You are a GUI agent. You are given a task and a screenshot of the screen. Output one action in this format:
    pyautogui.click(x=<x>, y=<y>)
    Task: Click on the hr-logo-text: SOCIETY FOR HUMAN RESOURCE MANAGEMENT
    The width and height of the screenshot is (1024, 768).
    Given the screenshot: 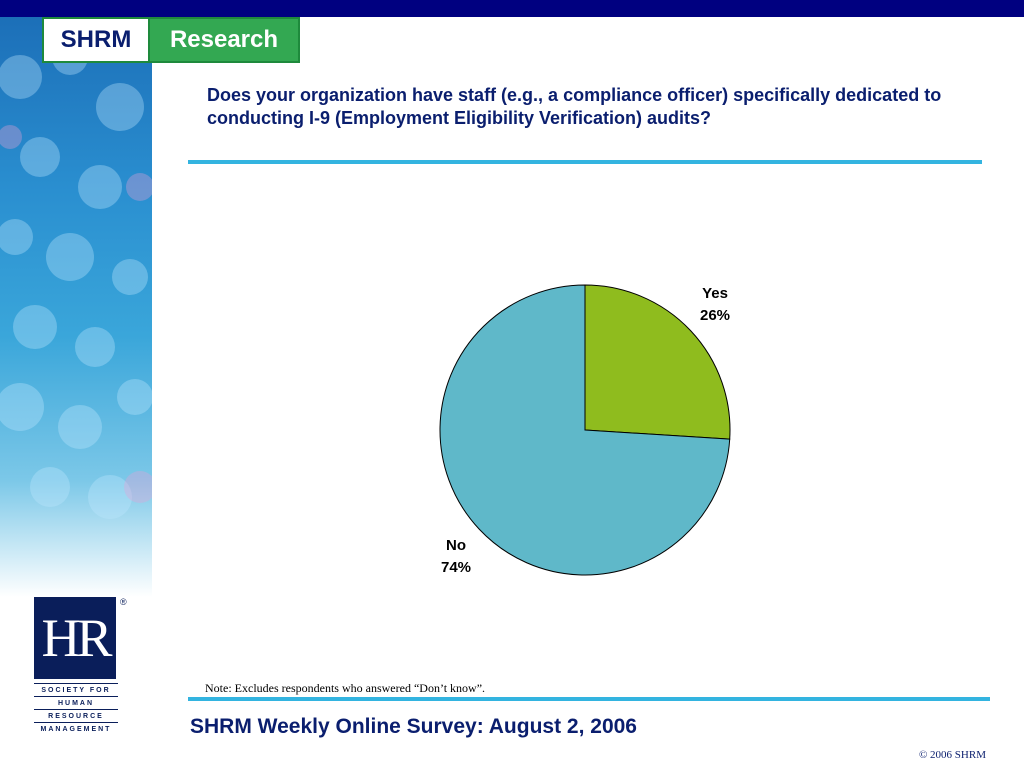 What is the action you would take?
    pyautogui.click(x=76, y=709)
    